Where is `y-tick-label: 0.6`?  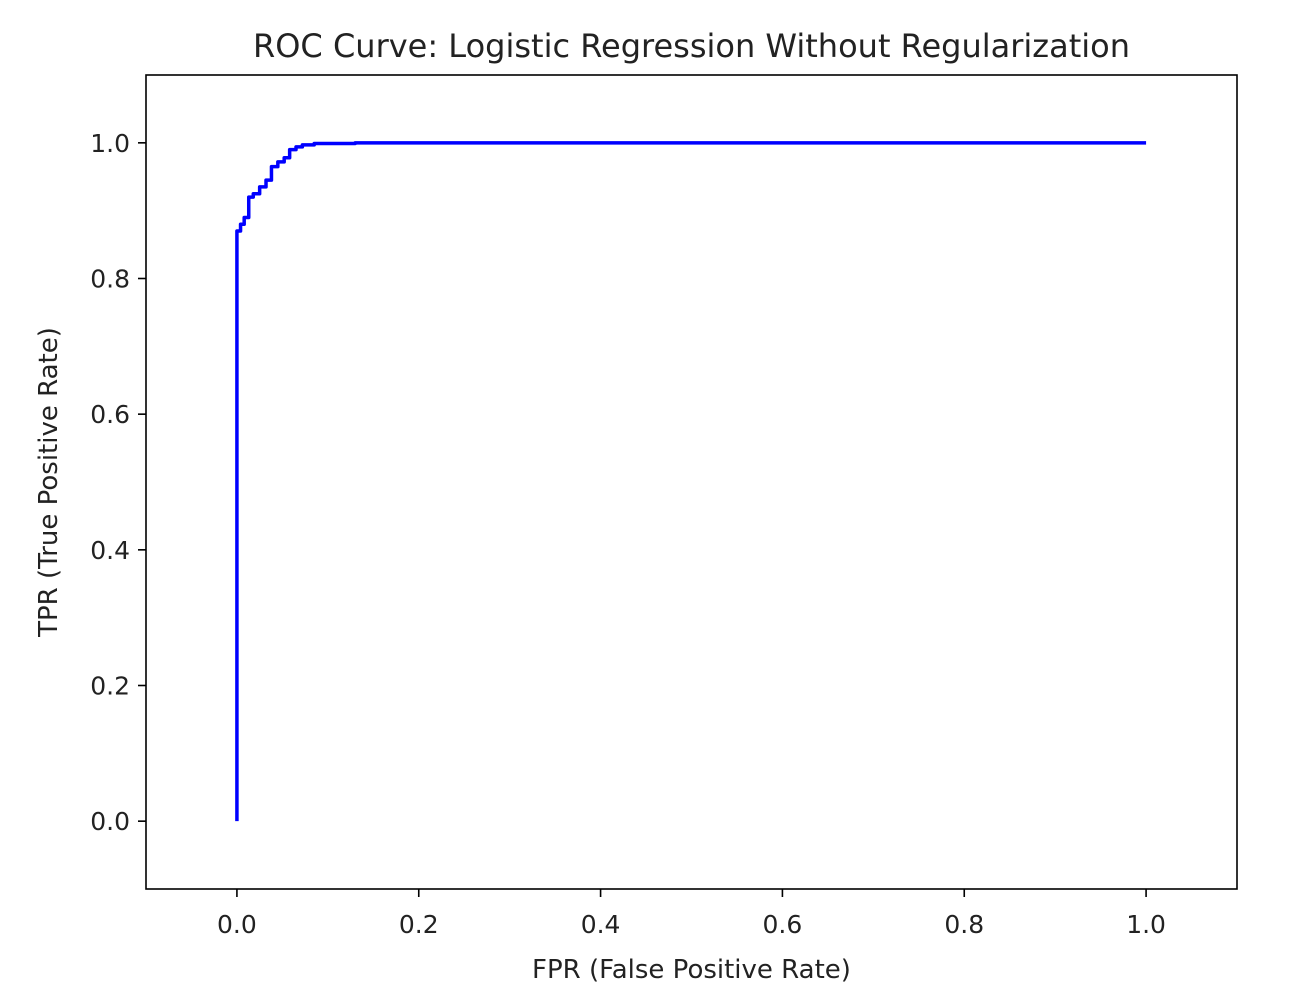 y-tick-label: 0.6 is located at coordinates (110, 414).